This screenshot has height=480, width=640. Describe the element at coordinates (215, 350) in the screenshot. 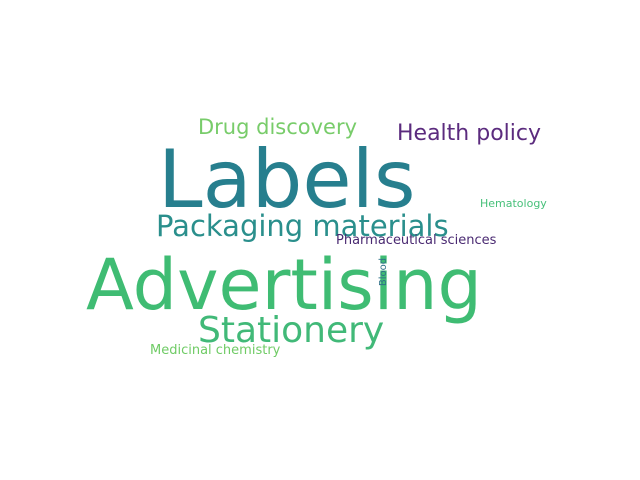

I see `word-medicinal-chemistry: Medicinal chemistry` at that location.